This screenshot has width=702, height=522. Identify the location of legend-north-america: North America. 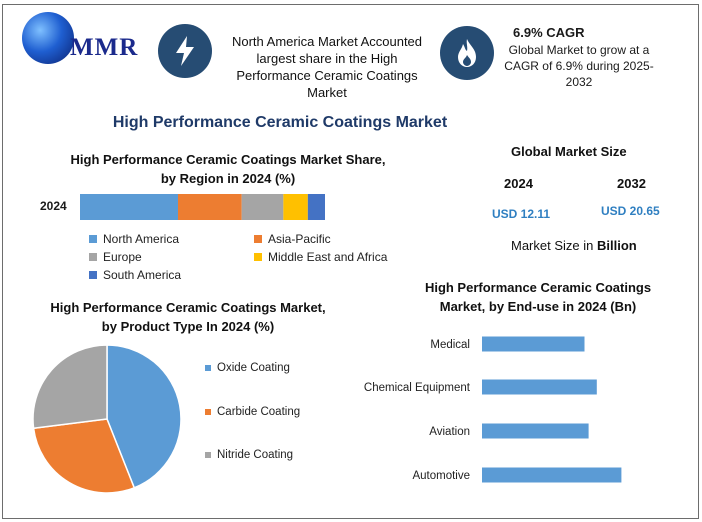
(134, 239).